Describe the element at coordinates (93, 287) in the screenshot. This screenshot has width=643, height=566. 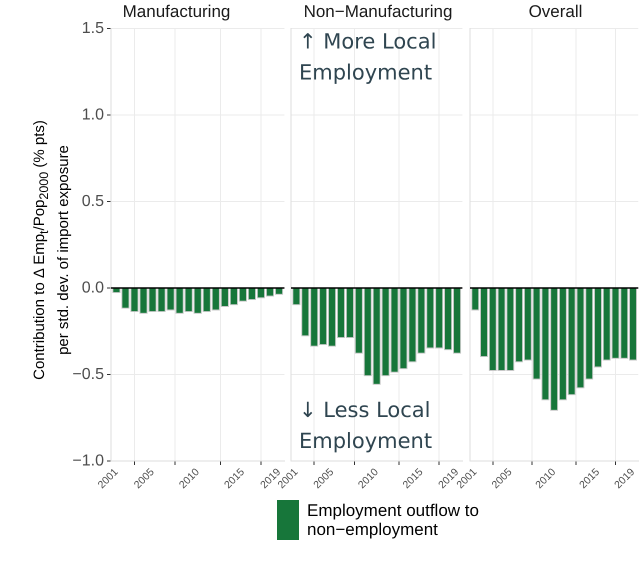
I see `y-tick-label: 0.0` at that location.